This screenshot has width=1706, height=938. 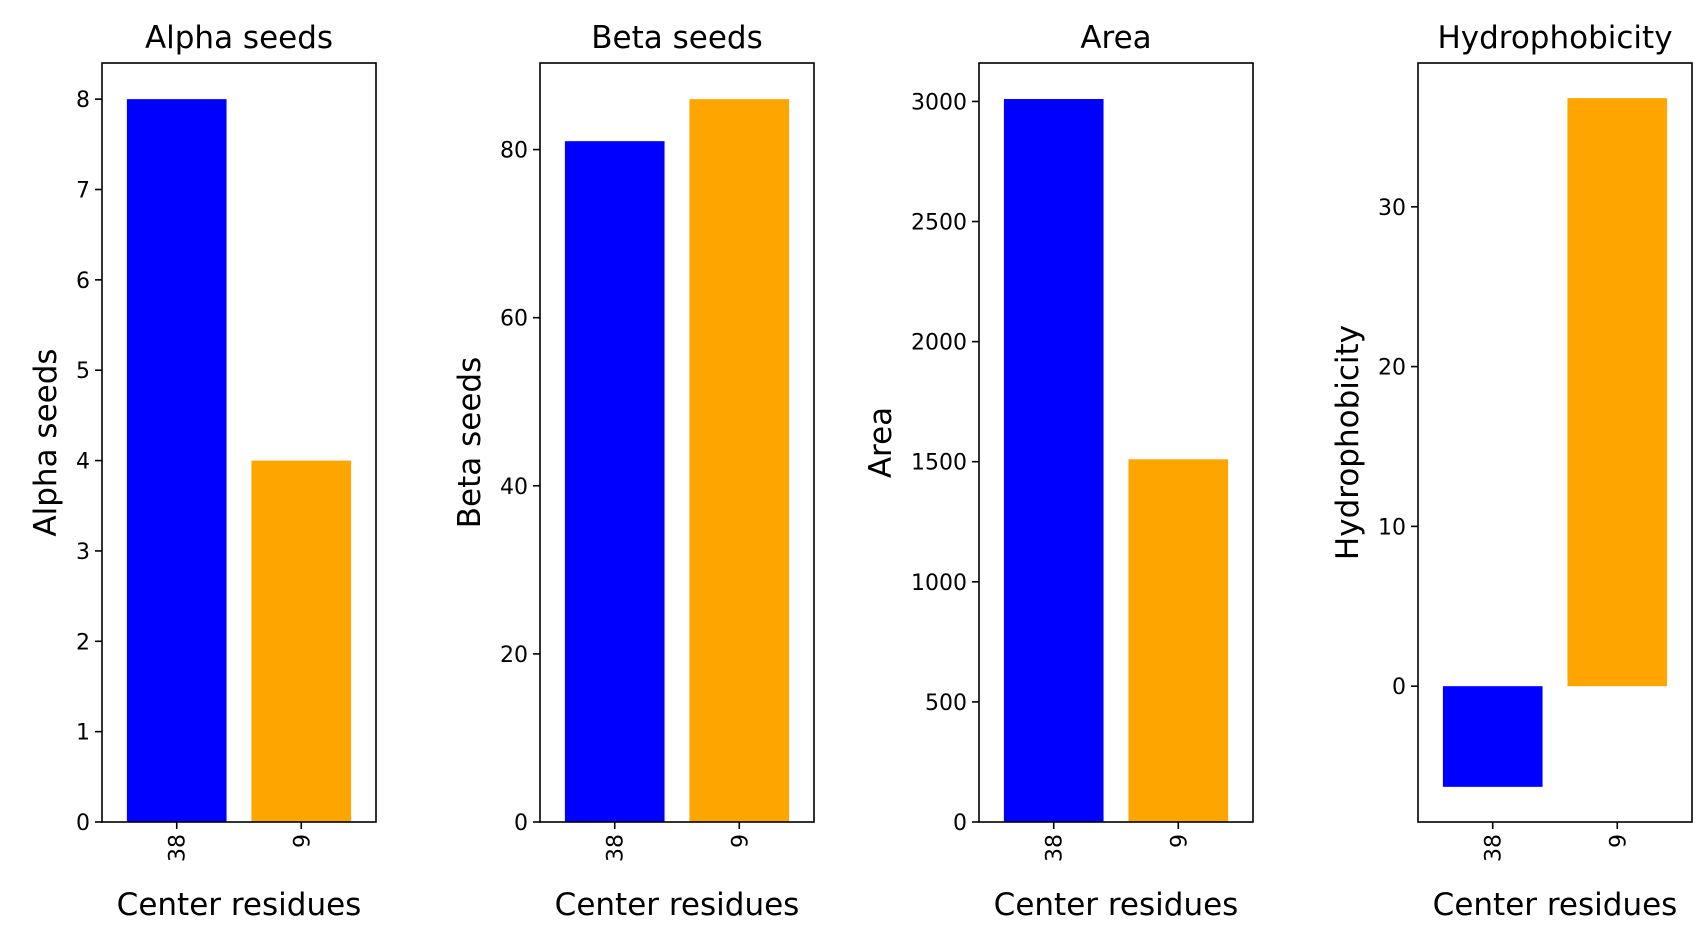 What do you see at coordinates (83, 191) in the screenshot?
I see `y-tick-label: 7` at bounding box center [83, 191].